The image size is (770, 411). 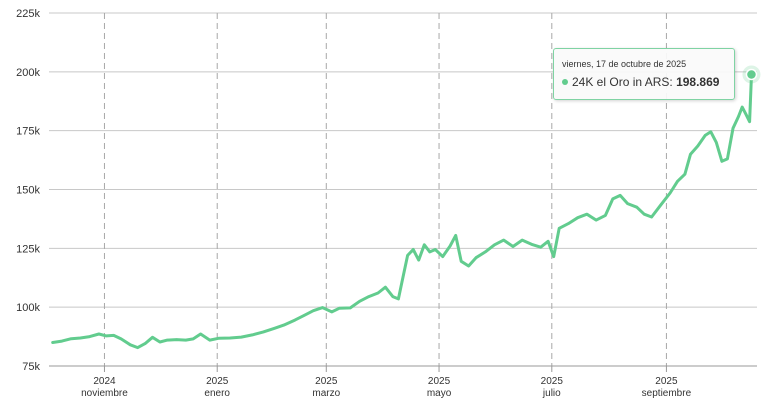 I want to click on x-tick-month-label: noviembre, so click(x=104, y=393).